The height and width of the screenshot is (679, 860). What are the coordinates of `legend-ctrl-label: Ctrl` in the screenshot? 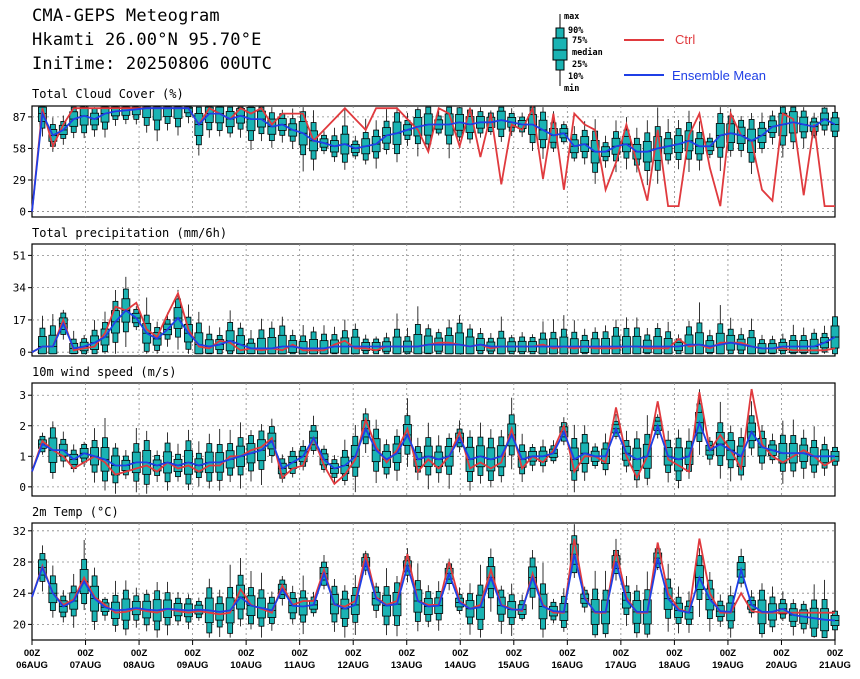 It's located at (685, 39).